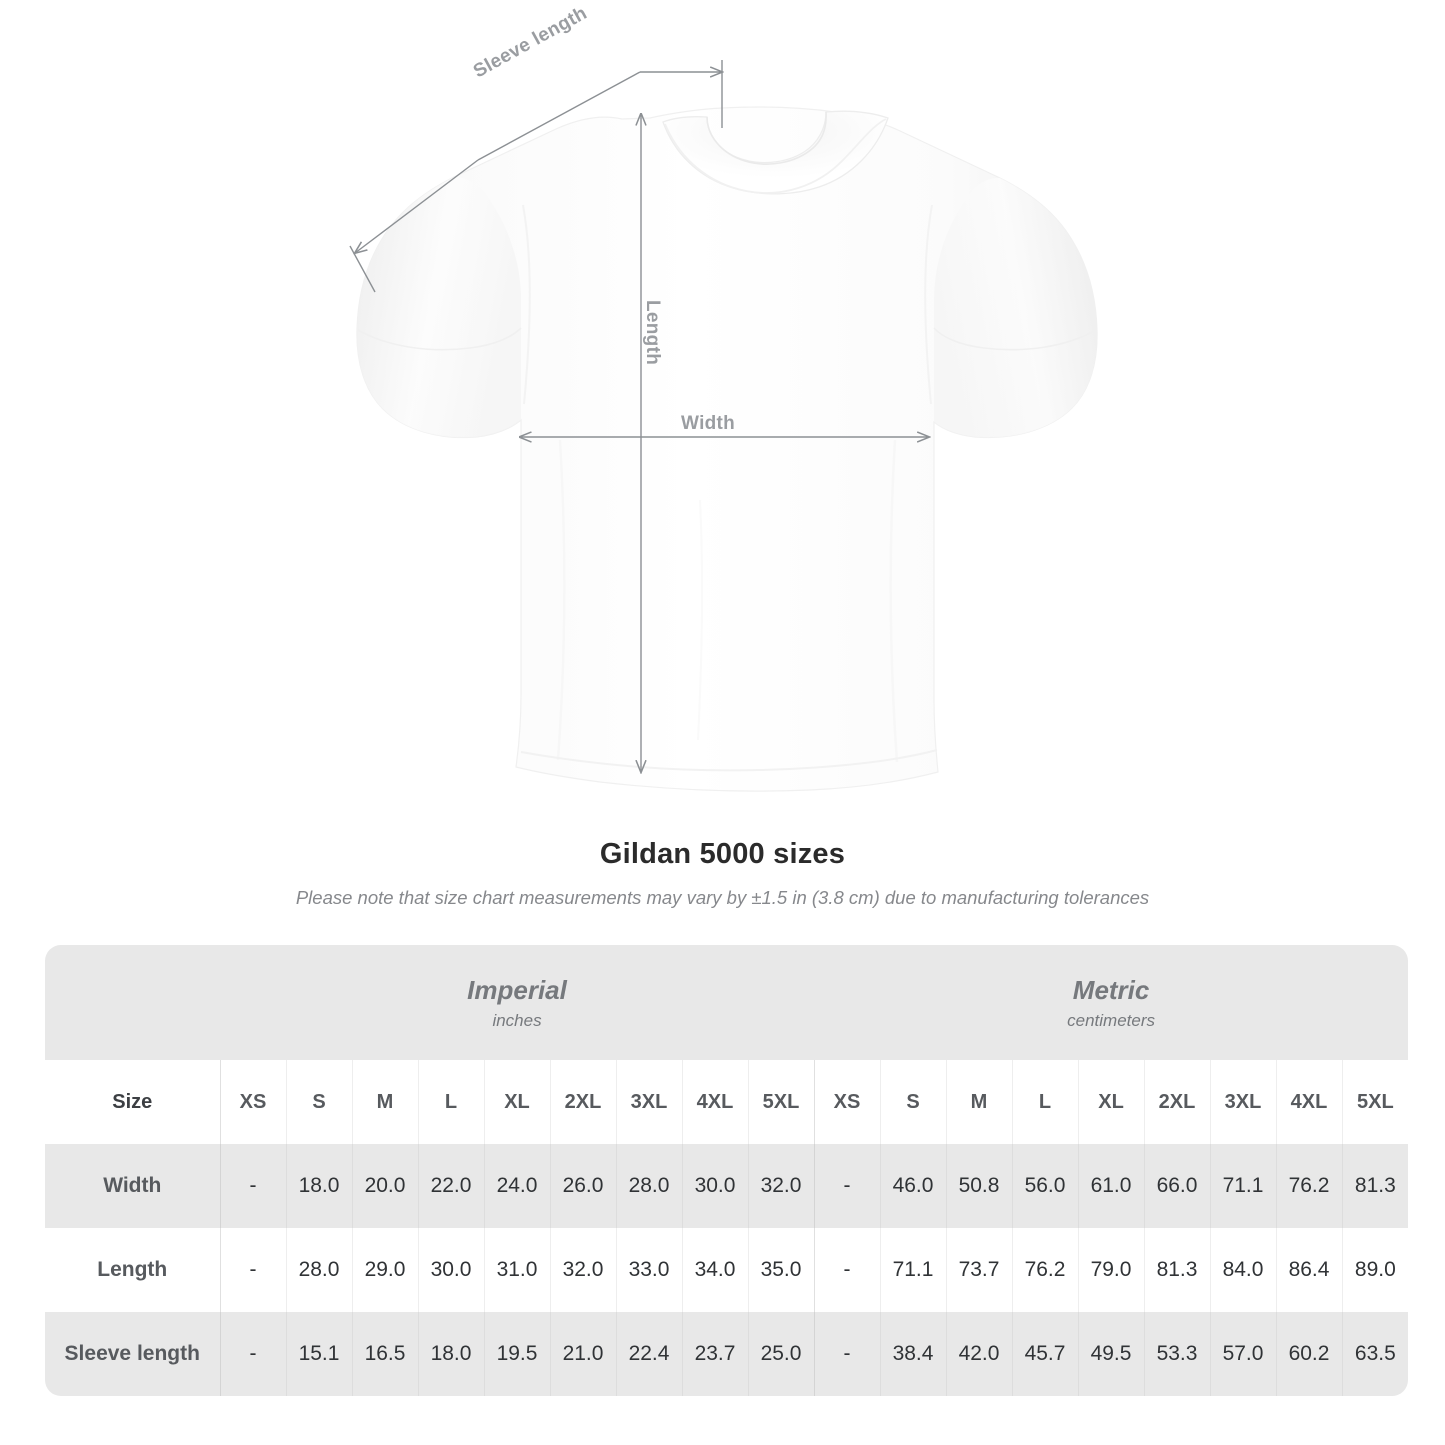  What do you see at coordinates (979, 1102) in the screenshot?
I see `size-header-metric-m: M` at bounding box center [979, 1102].